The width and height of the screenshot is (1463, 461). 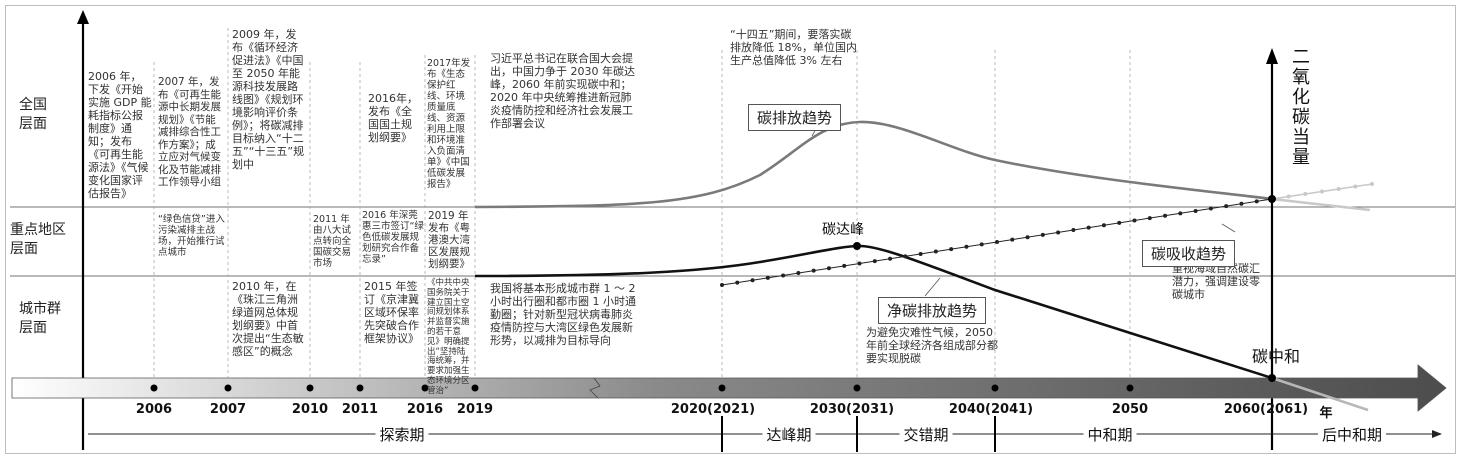 What do you see at coordinates (154, 409) in the screenshot?
I see `year-label: 2006` at bounding box center [154, 409].